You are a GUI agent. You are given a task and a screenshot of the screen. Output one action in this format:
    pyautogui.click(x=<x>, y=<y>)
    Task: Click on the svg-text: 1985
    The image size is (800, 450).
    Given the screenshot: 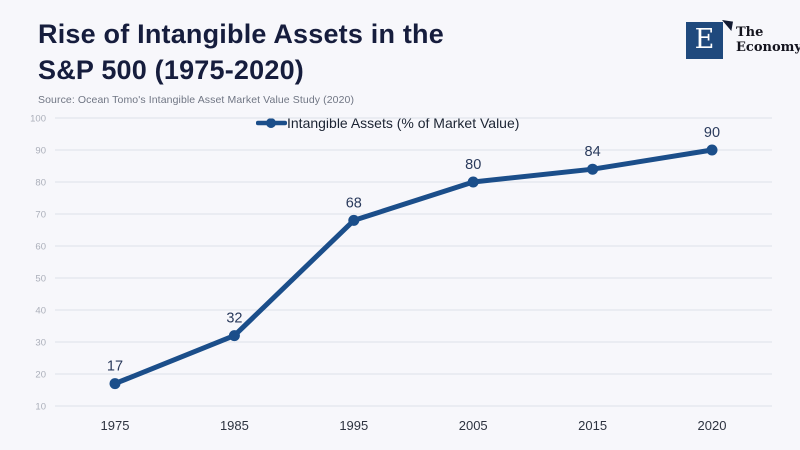 What is the action you would take?
    pyautogui.click(x=234, y=425)
    